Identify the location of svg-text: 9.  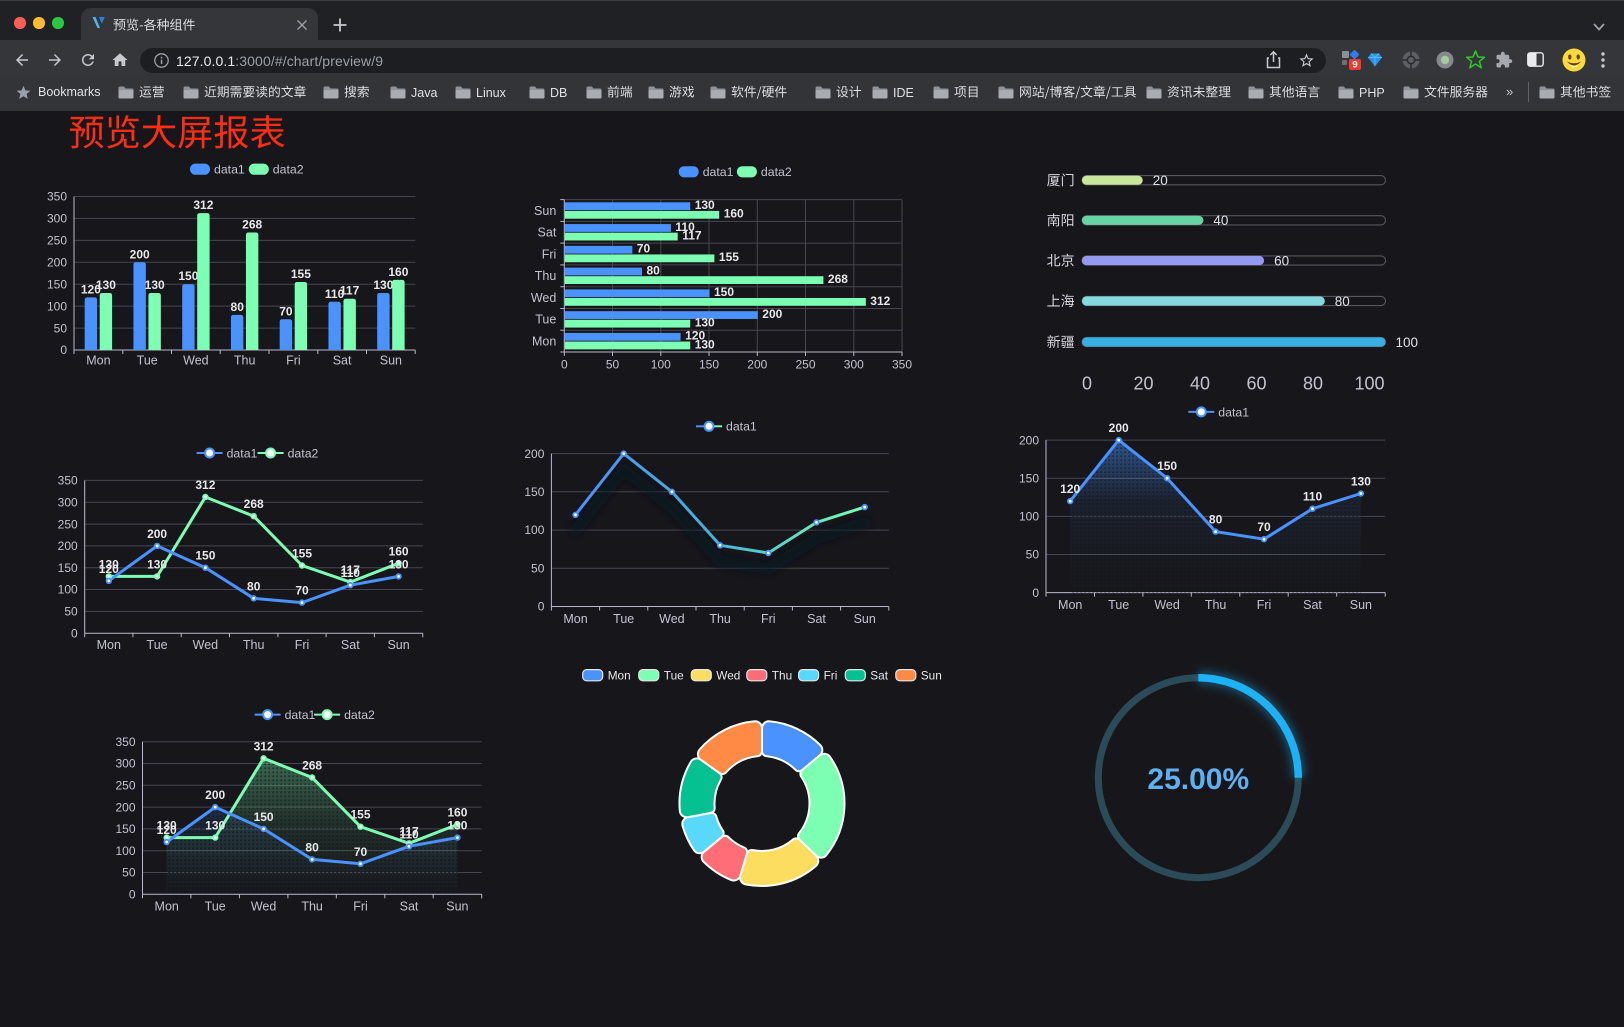
(1354, 65).